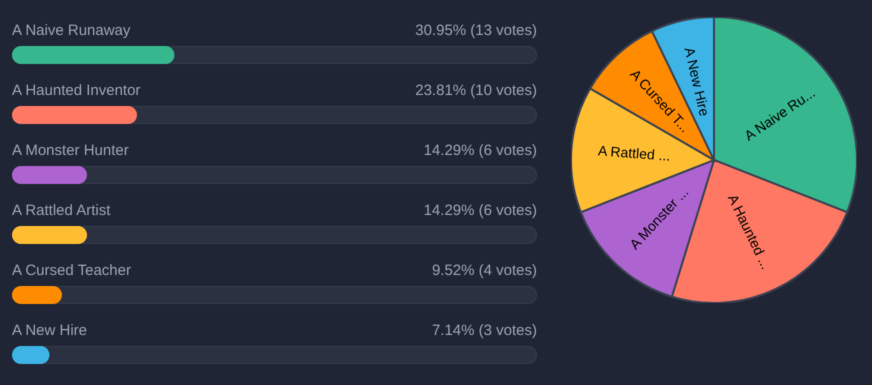 This screenshot has width=872, height=385. What do you see at coordinates (61, 210) in the screenshot?
I see `category-label: A Rattled Artist` at bounding box center [61, 210].